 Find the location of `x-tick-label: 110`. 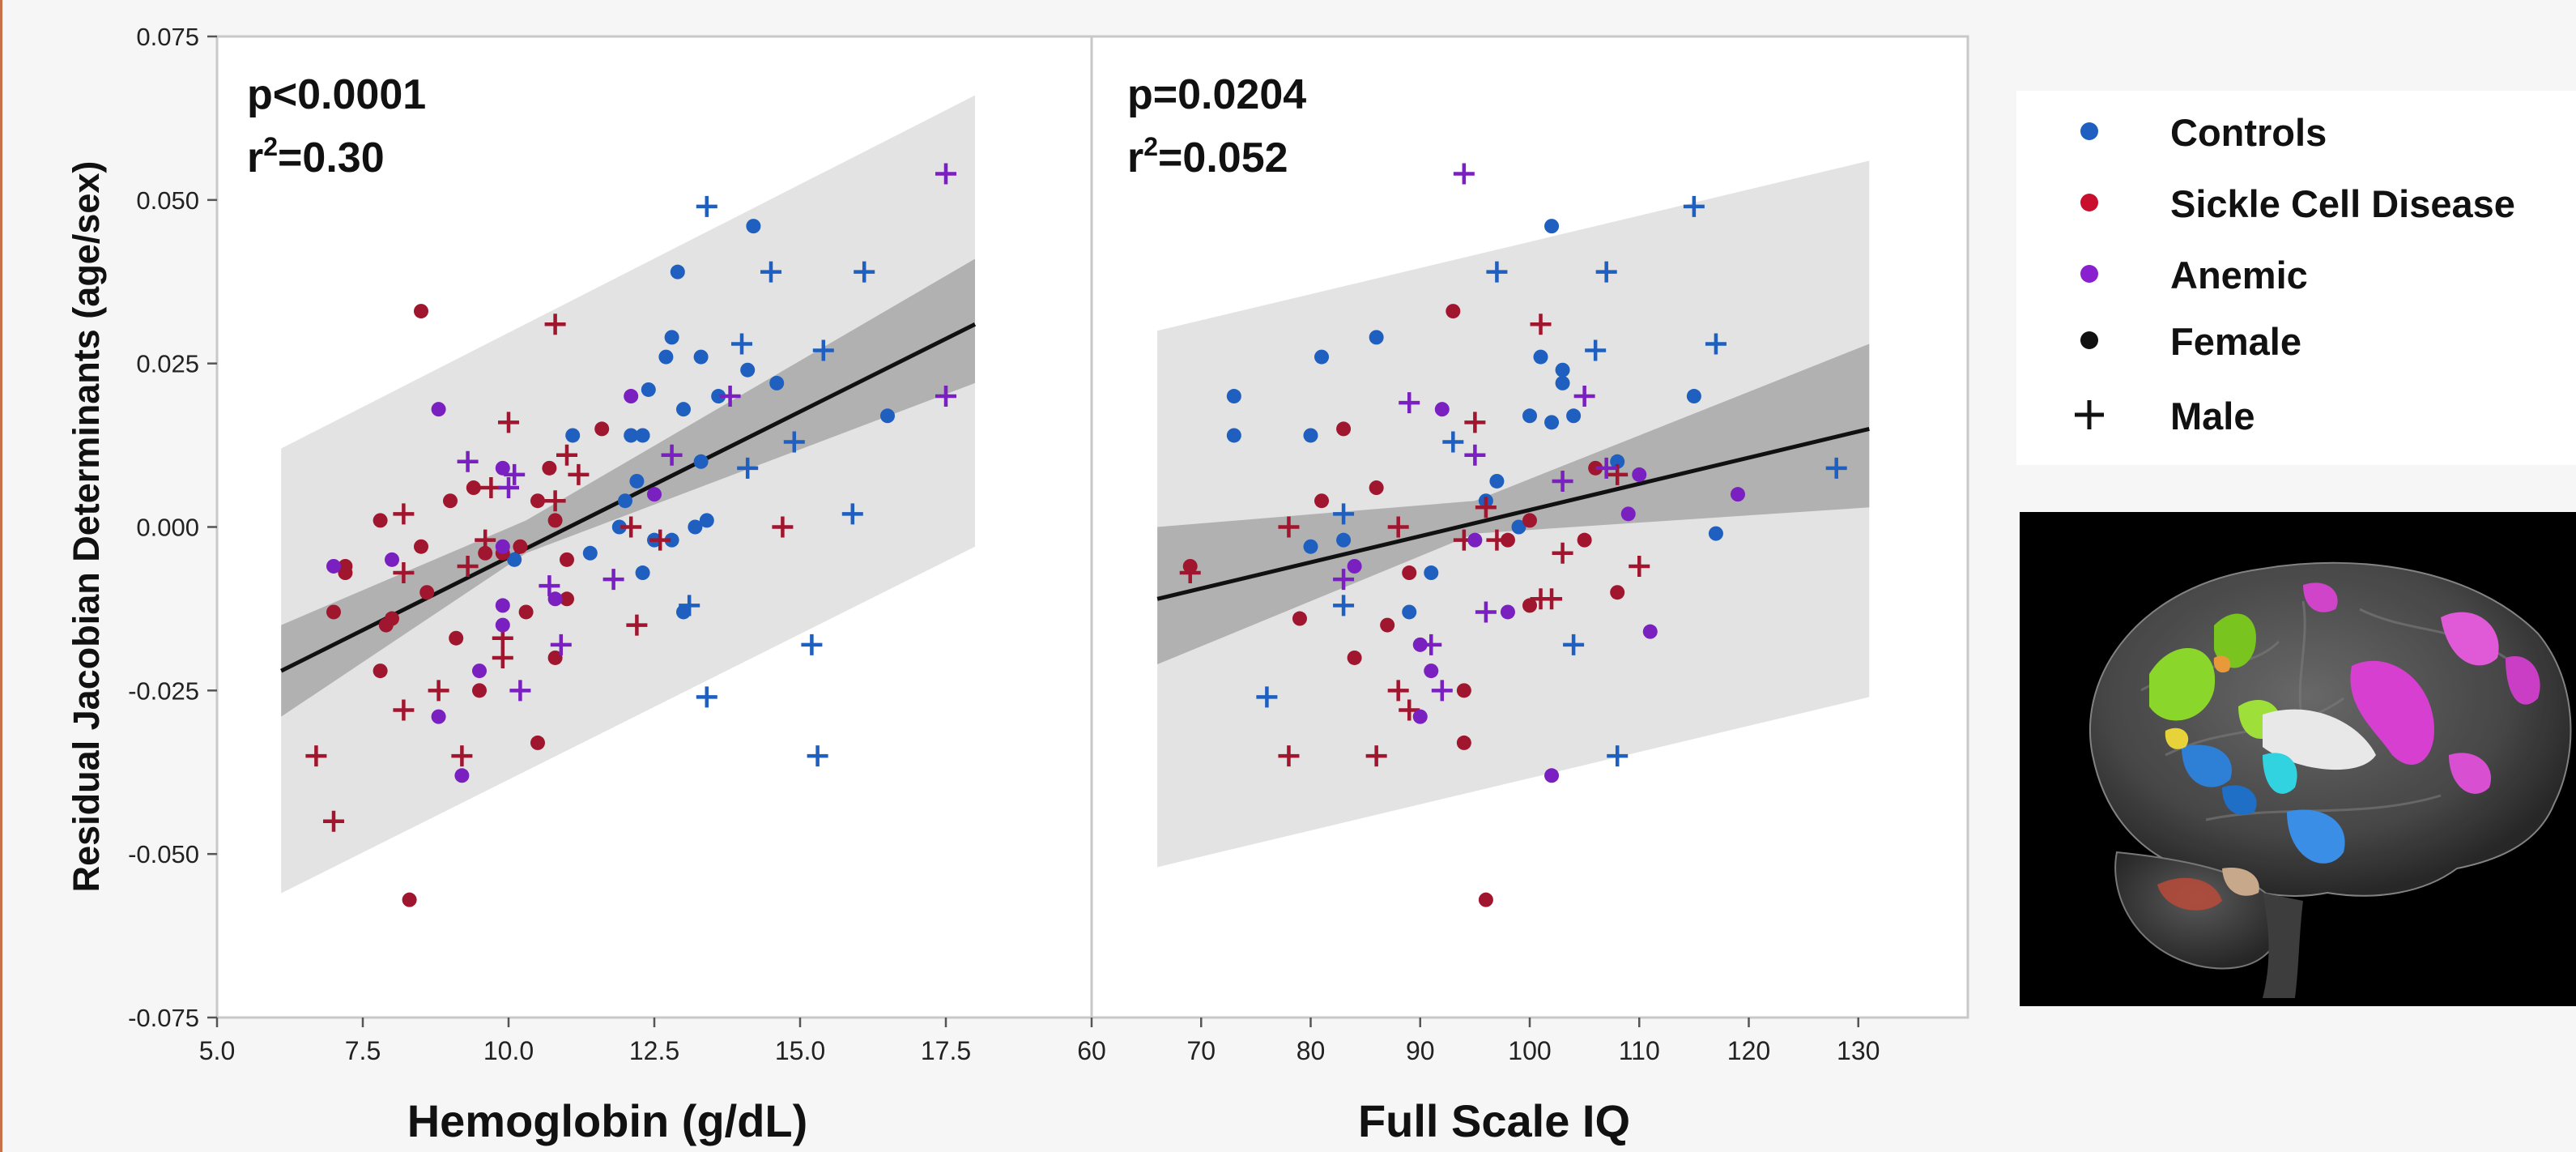

x-tick-label: 110 is located at coordinates (1639, 1050).